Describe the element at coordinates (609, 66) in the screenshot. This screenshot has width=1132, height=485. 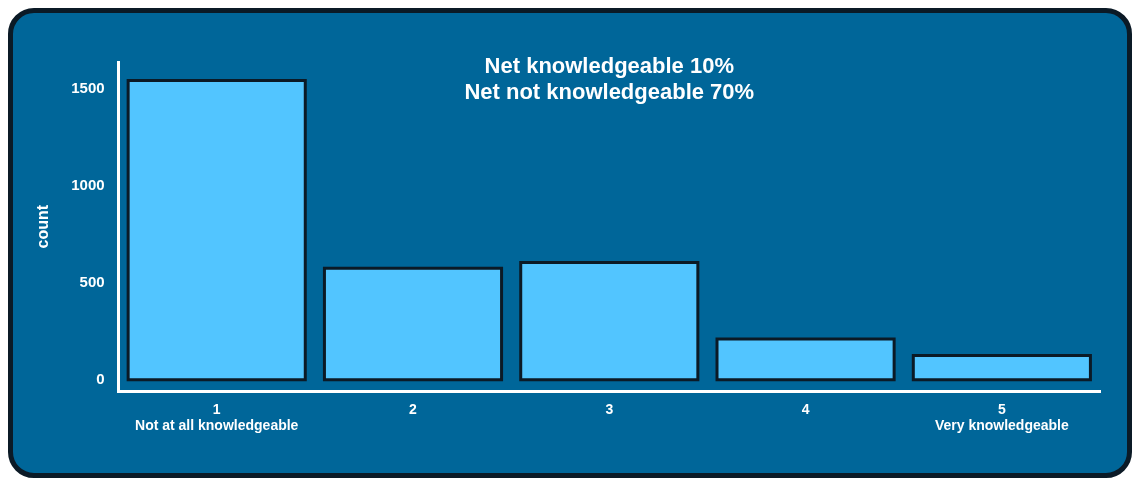
I see `chart-title: Net knowledgeable 10%` at that location.